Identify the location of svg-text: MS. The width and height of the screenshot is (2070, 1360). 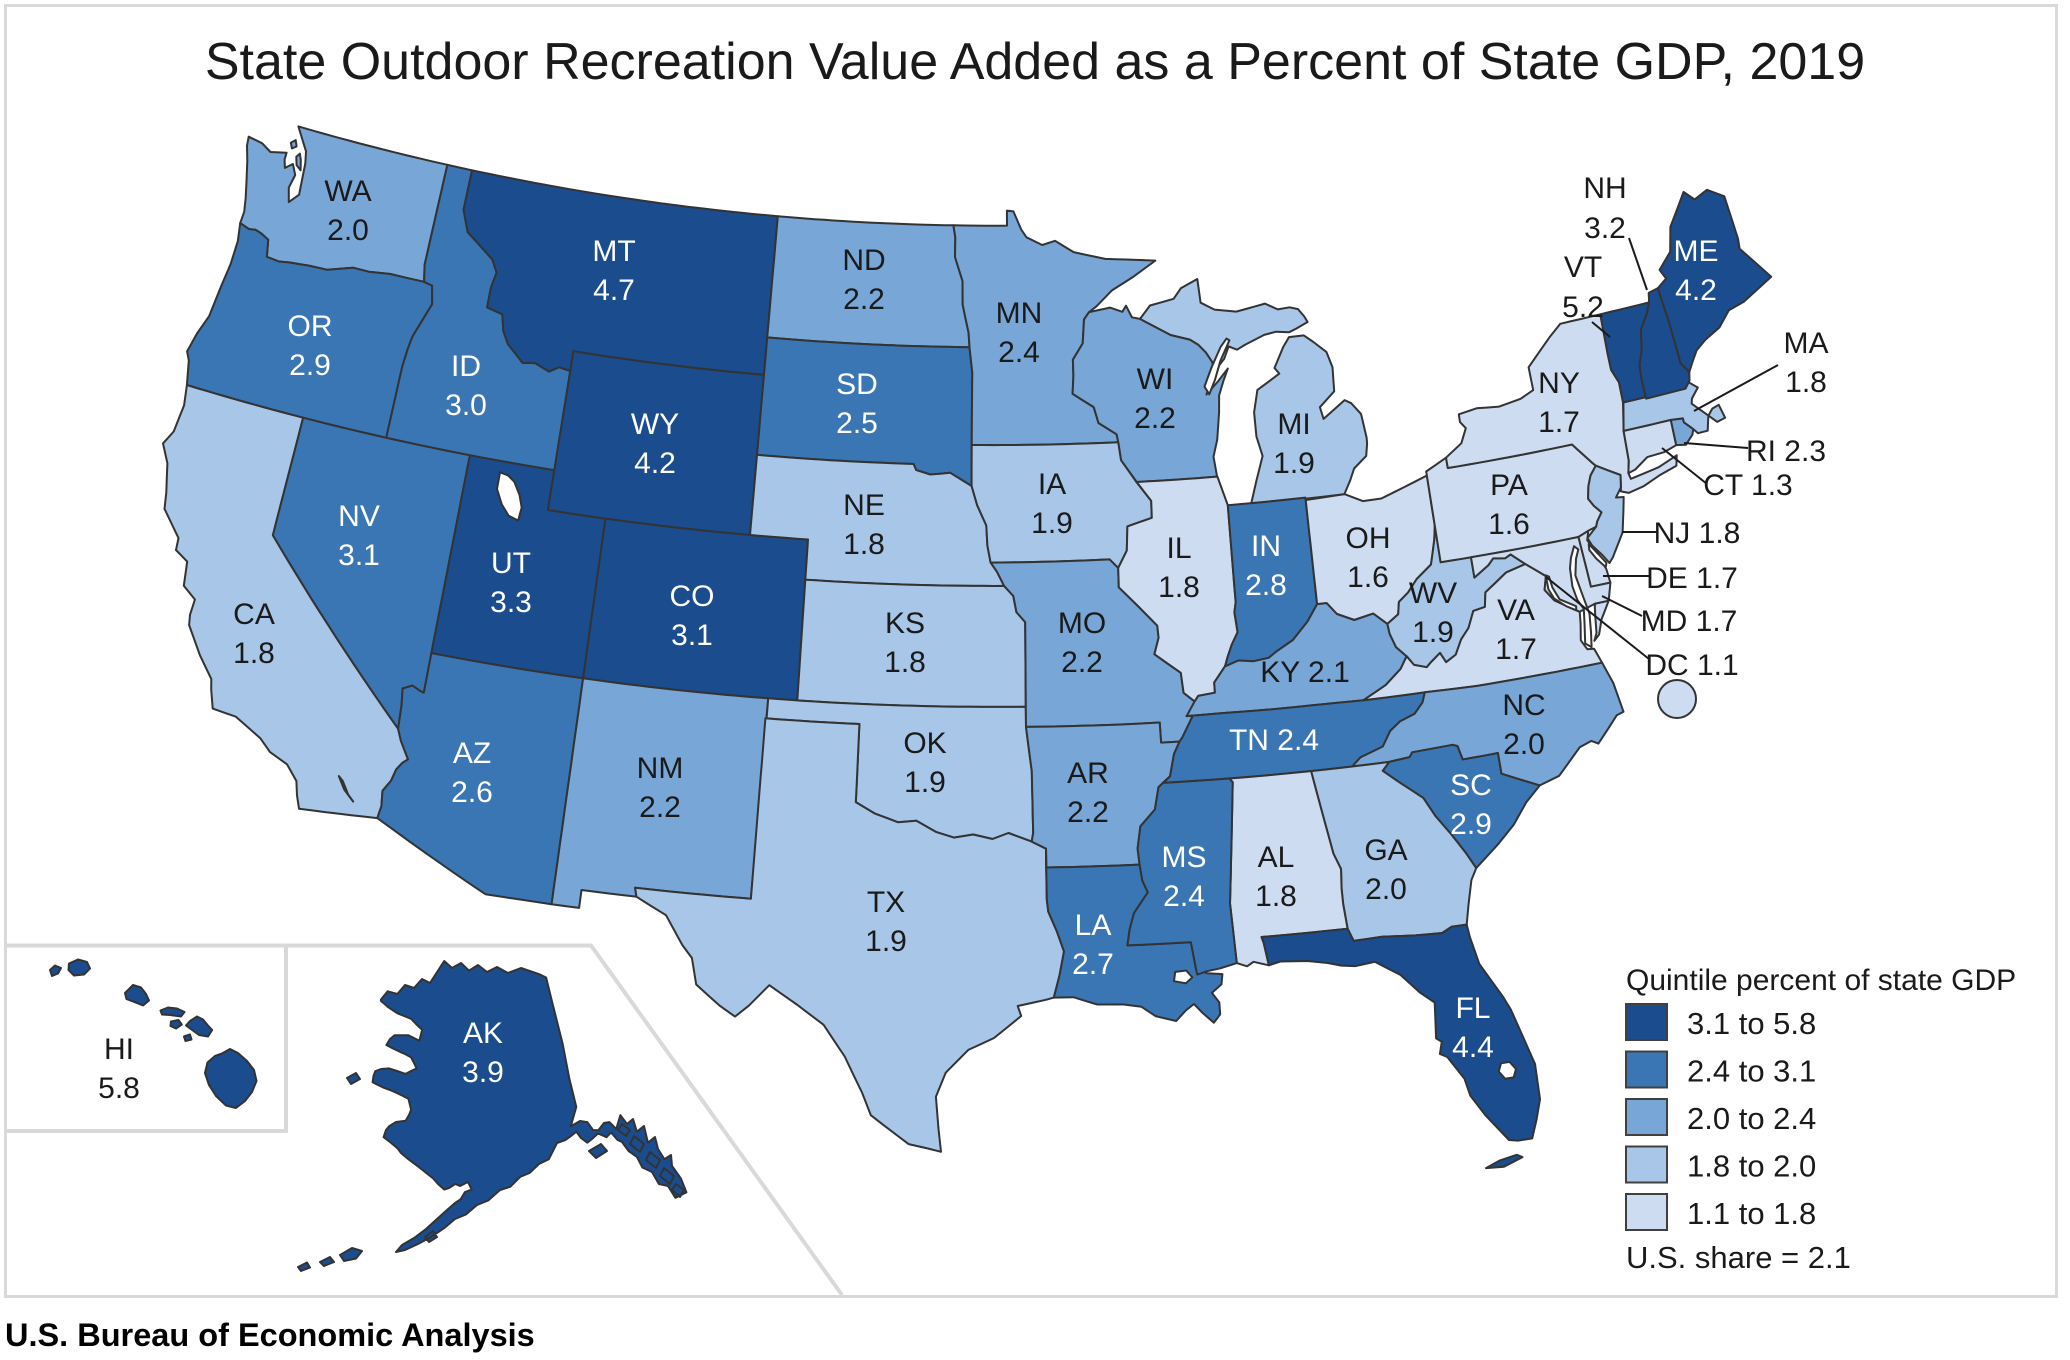
(1184, 857).